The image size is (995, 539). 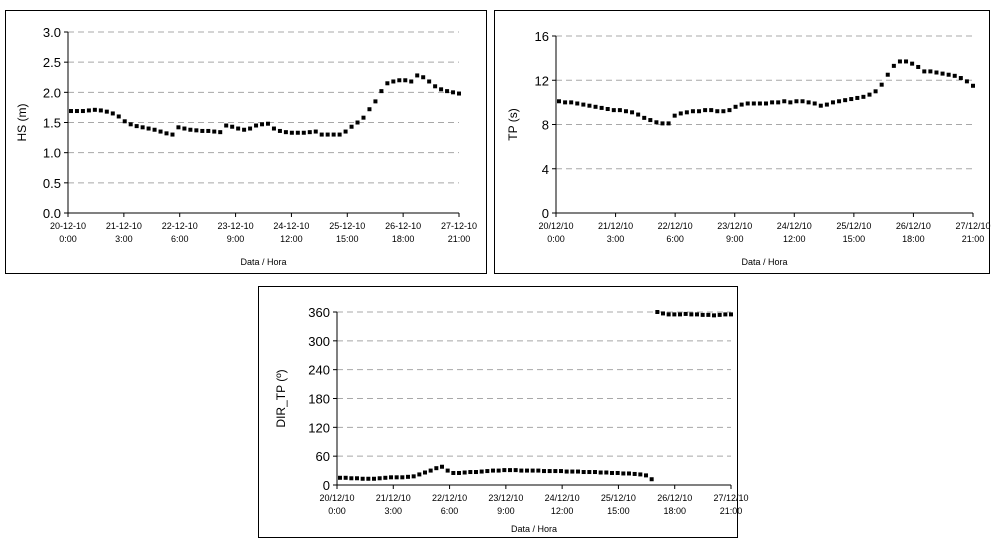 I want to click on x-tick-date-label: 24/12/10, so click(x=794, y=226).